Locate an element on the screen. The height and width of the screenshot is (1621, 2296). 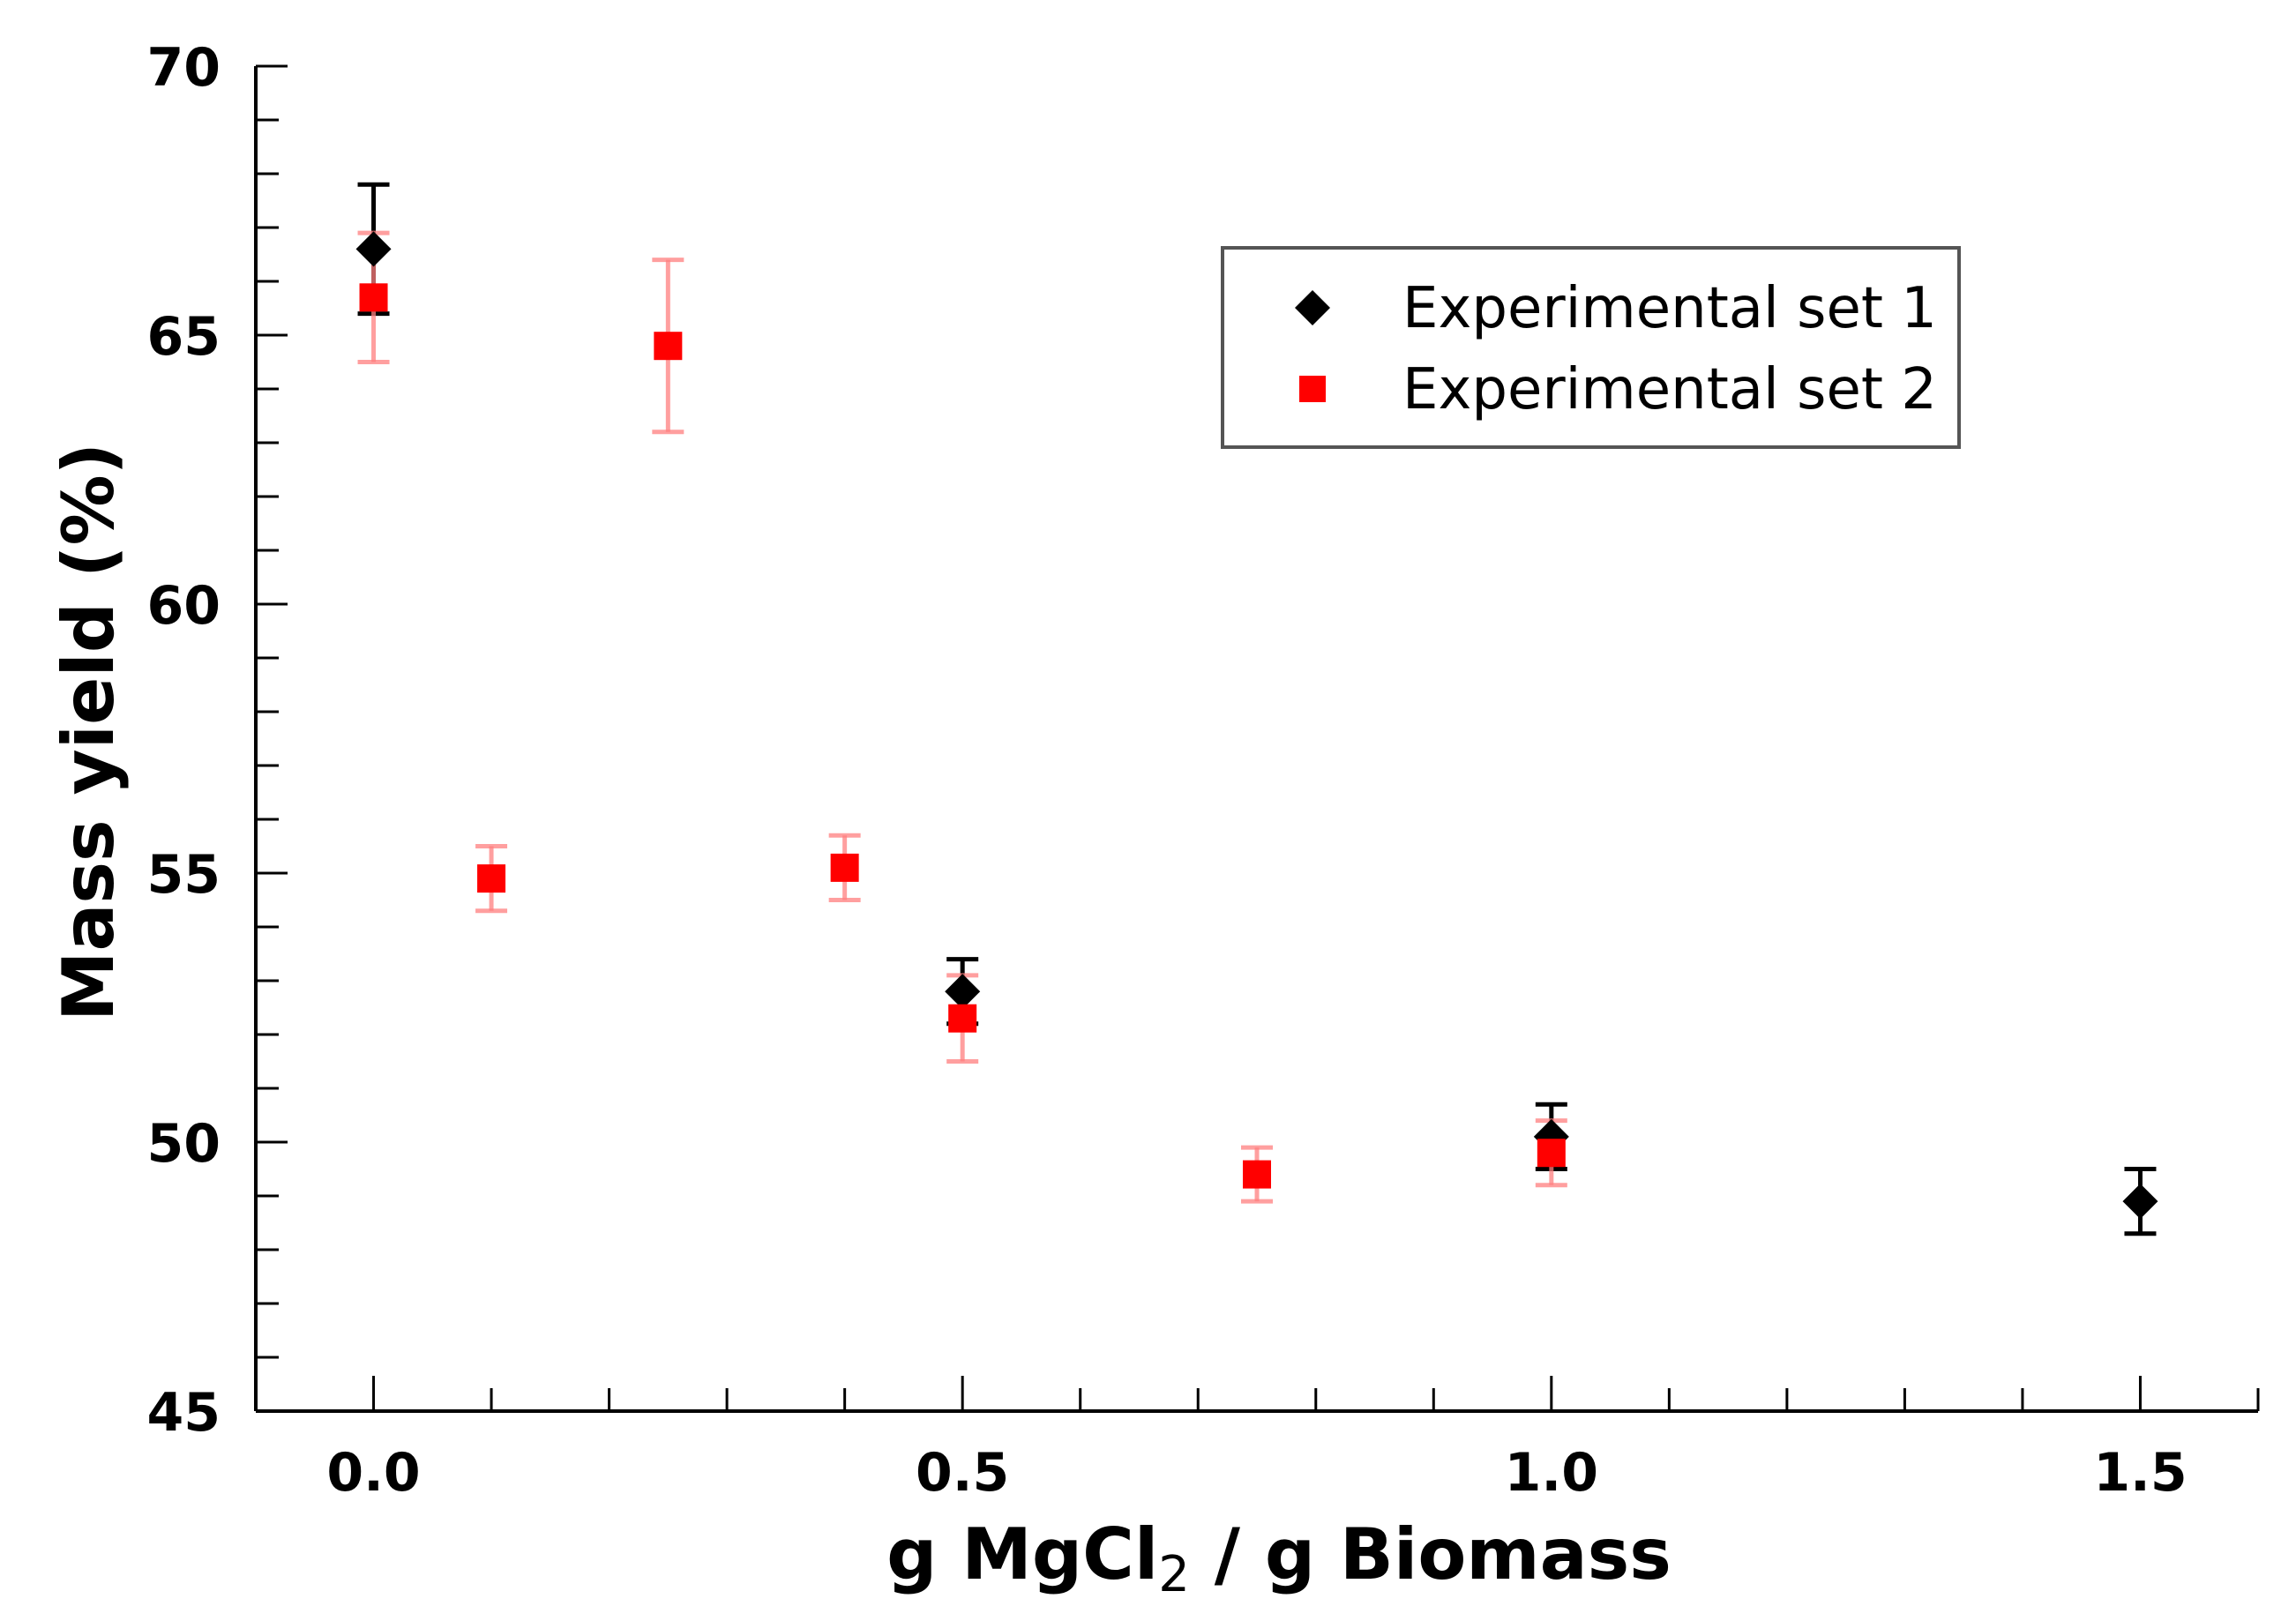
x-axis-title-subscript: 2 is located at coordinates (1174, 1574).